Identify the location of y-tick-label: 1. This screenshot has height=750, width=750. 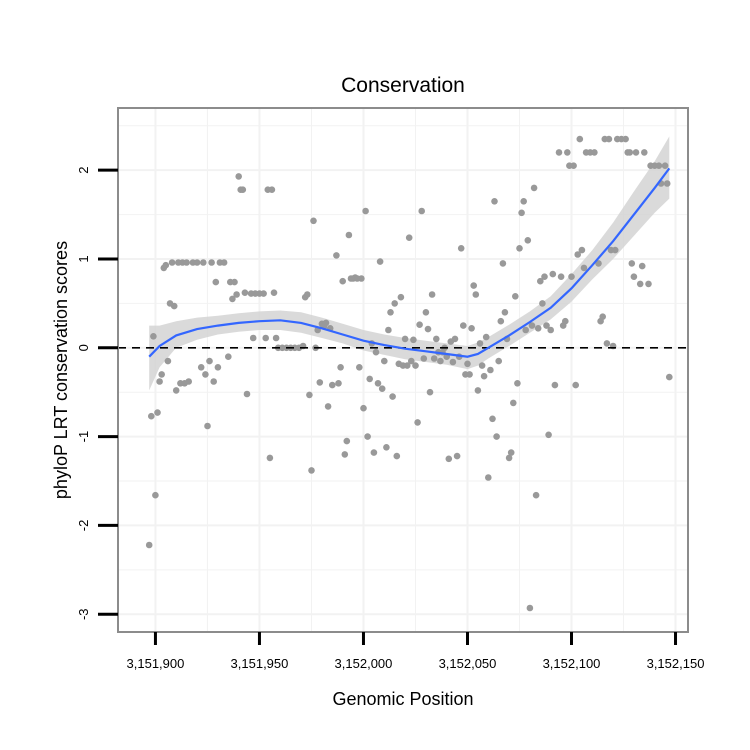
(83, 258).